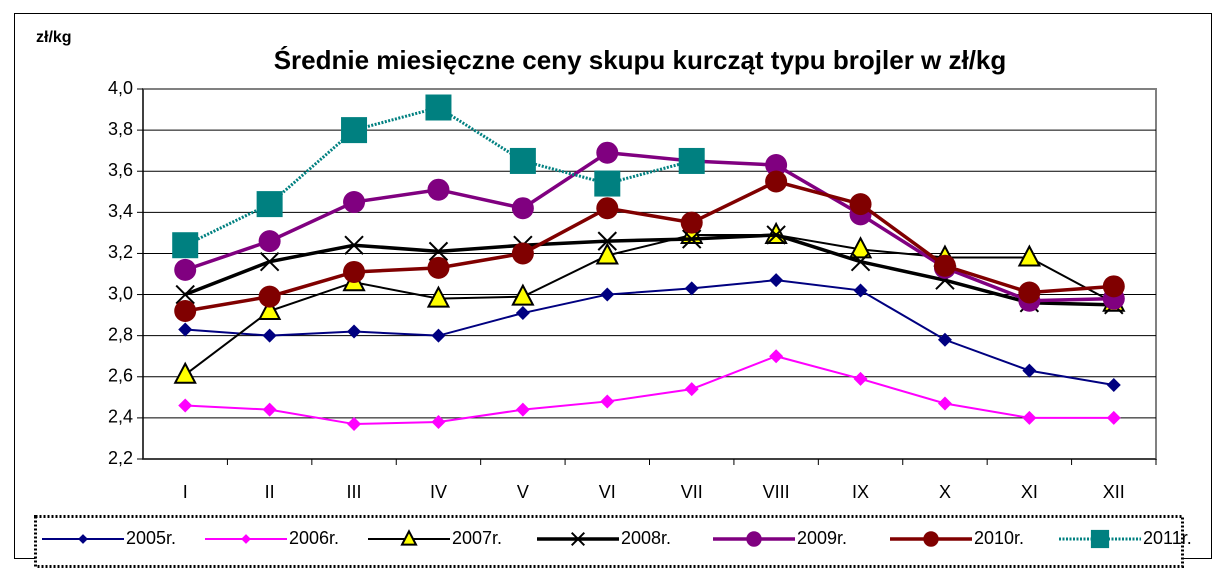 The height and width of the screenshot is (573, 1223). What do you see at coordinates (120, 417) in the screenshot?
I see `y-tick-label: 2,4` at bounding box center [120, 417].